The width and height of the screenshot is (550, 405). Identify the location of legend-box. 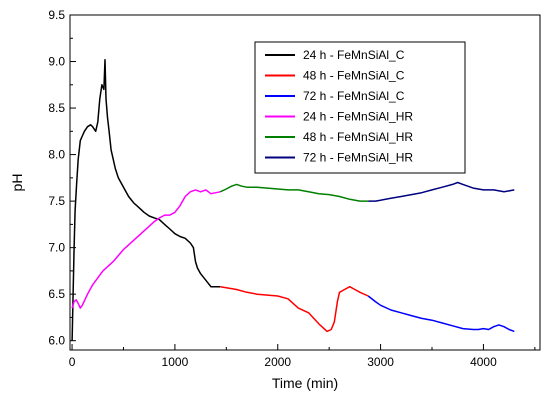
(360, 107).